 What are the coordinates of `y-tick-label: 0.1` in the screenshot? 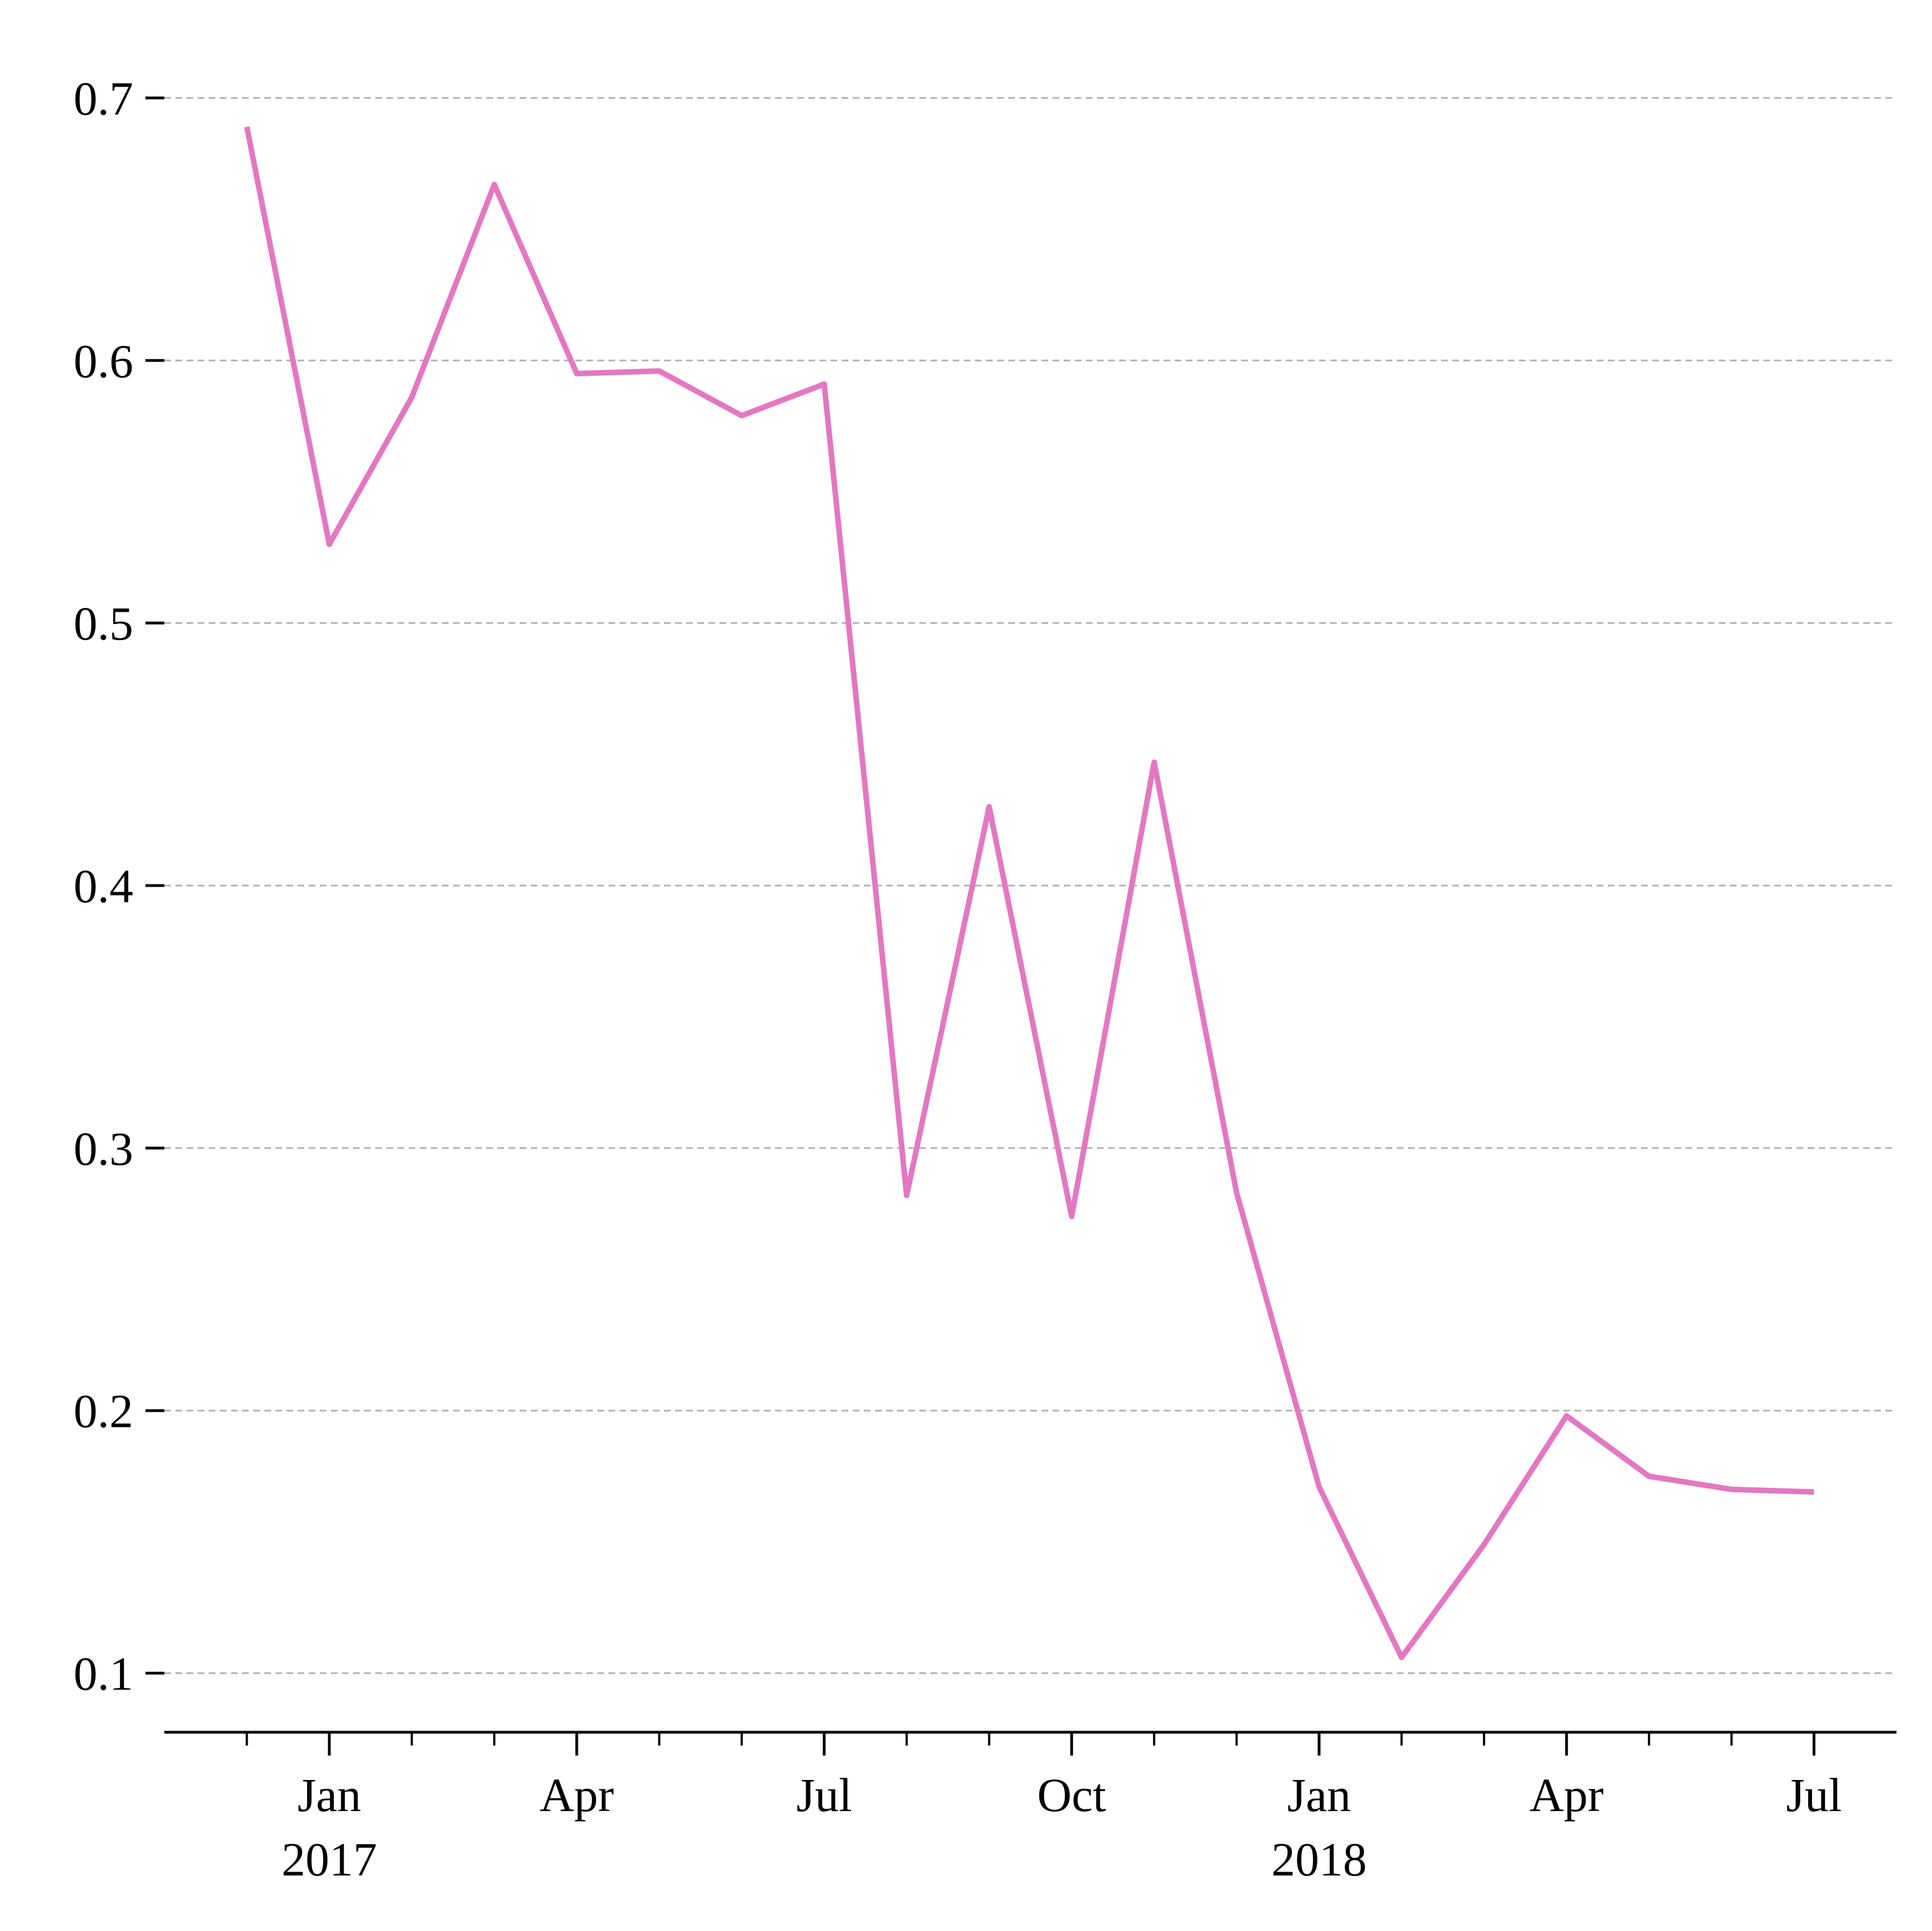 It's located at (104, 1674).